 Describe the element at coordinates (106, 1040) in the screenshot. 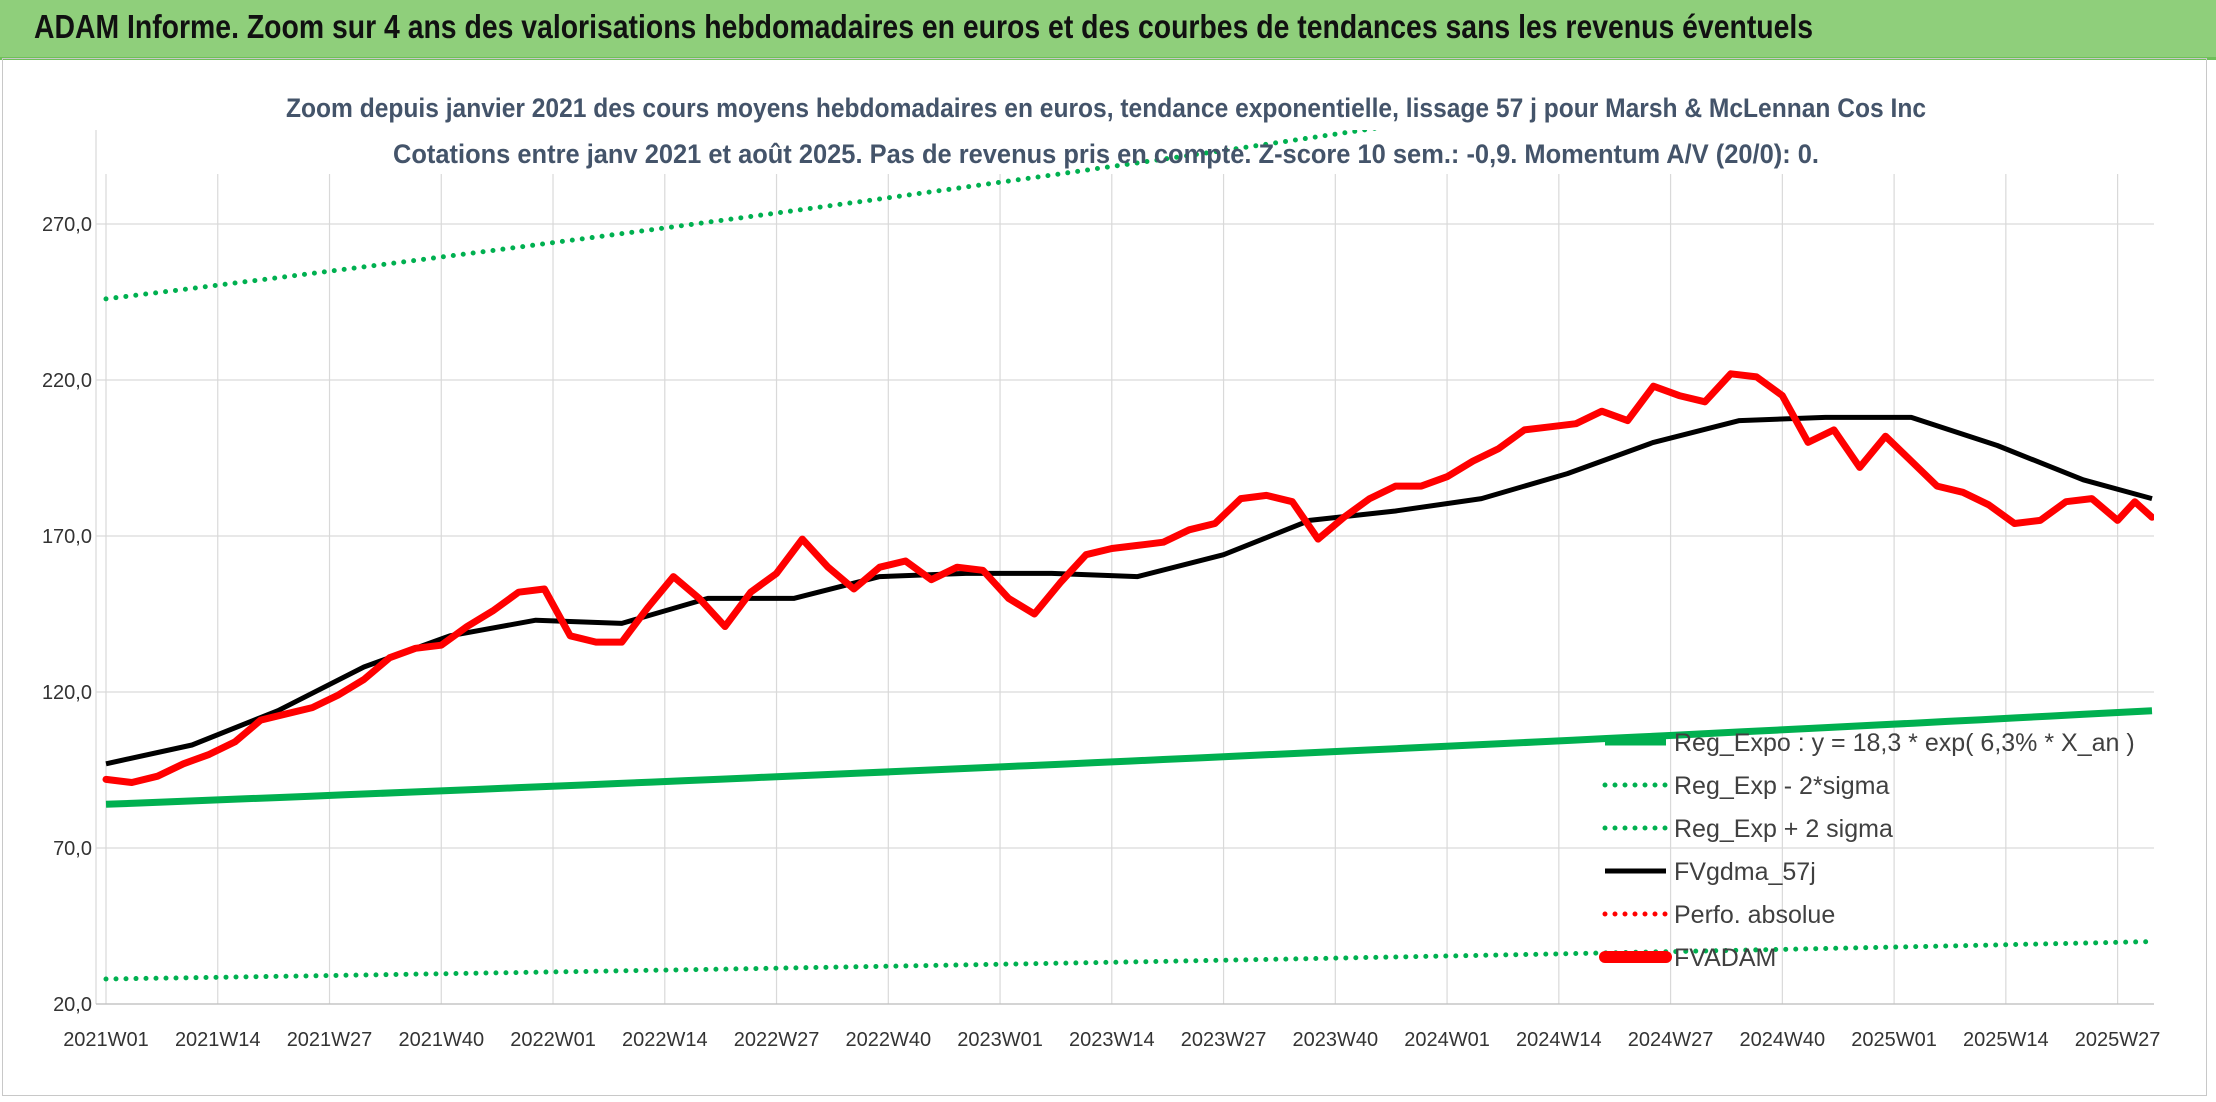

I see `x-tick-label: 2021W01` at that location.